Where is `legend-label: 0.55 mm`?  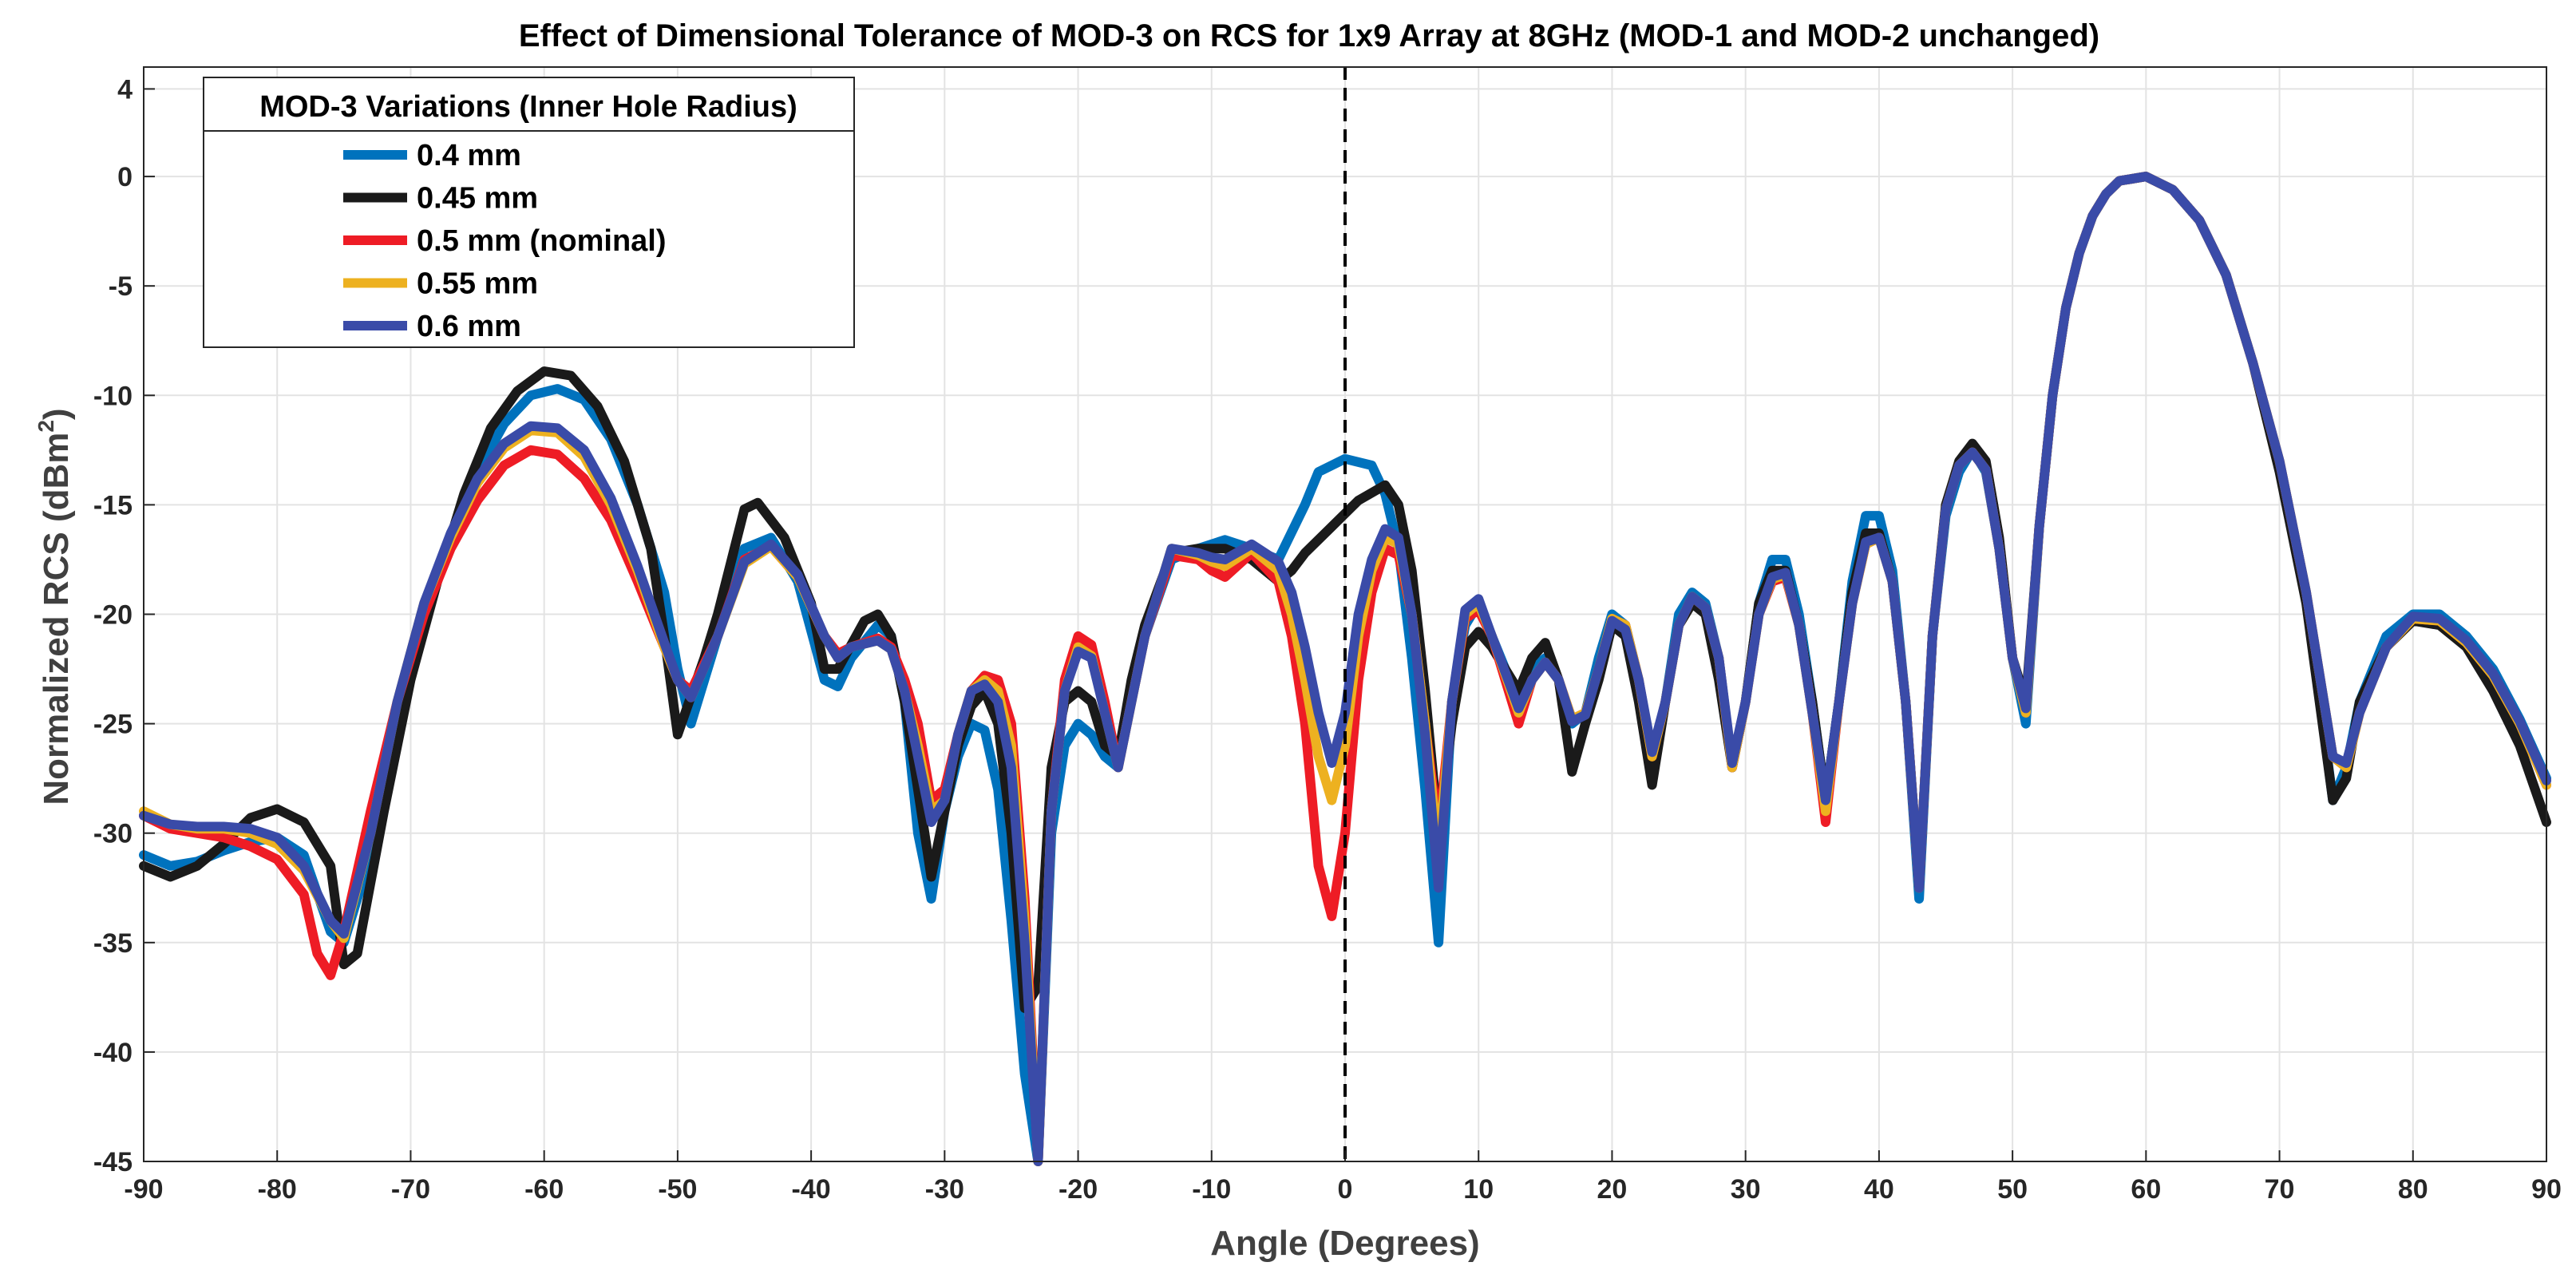 legend-label: 0.55 mm is located at coordinates (478, 284).